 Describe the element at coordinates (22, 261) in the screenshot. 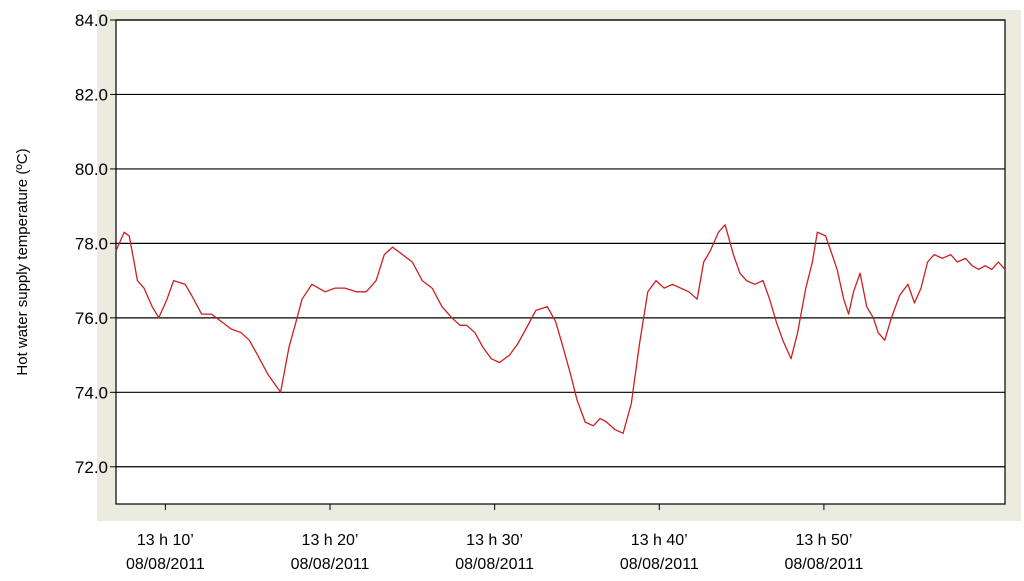

I see `y-axis-label: Hot water supply temperature (ºC)` at that location.